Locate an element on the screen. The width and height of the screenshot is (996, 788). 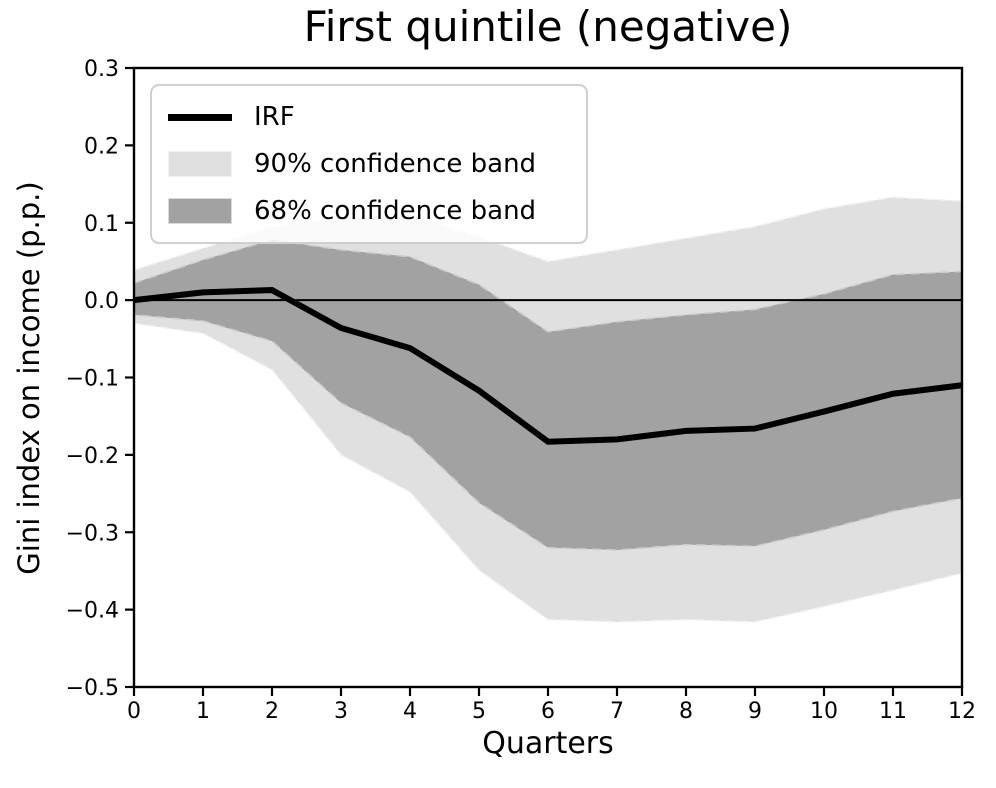
y-tick-label: 0.2 is located at coordinates (101, 146).